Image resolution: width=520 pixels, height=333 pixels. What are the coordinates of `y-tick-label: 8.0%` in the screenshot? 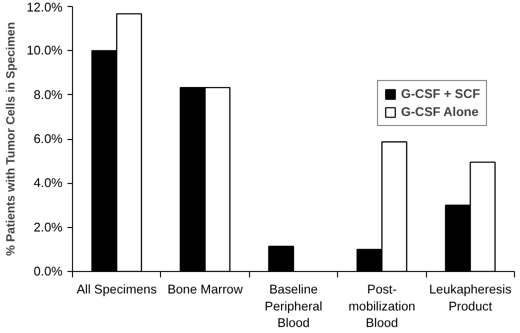 It's located at (48, 95).